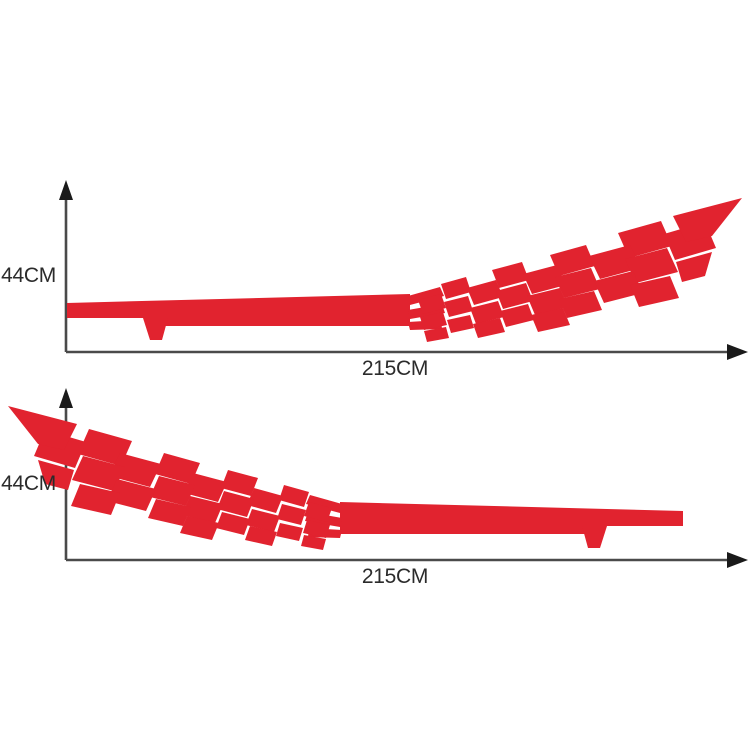  What do you see at coordinates (66, 266) in the screenshot?
I see `y-axis-top` at bounding box center [66, 266].